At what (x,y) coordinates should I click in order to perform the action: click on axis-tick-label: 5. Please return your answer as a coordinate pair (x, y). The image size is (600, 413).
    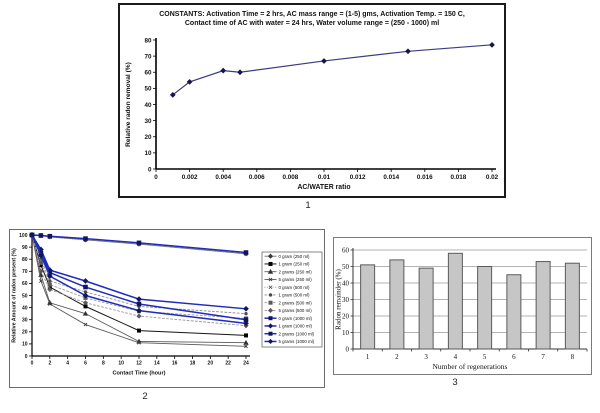
    Looking at the image, I should click on (485, 357).